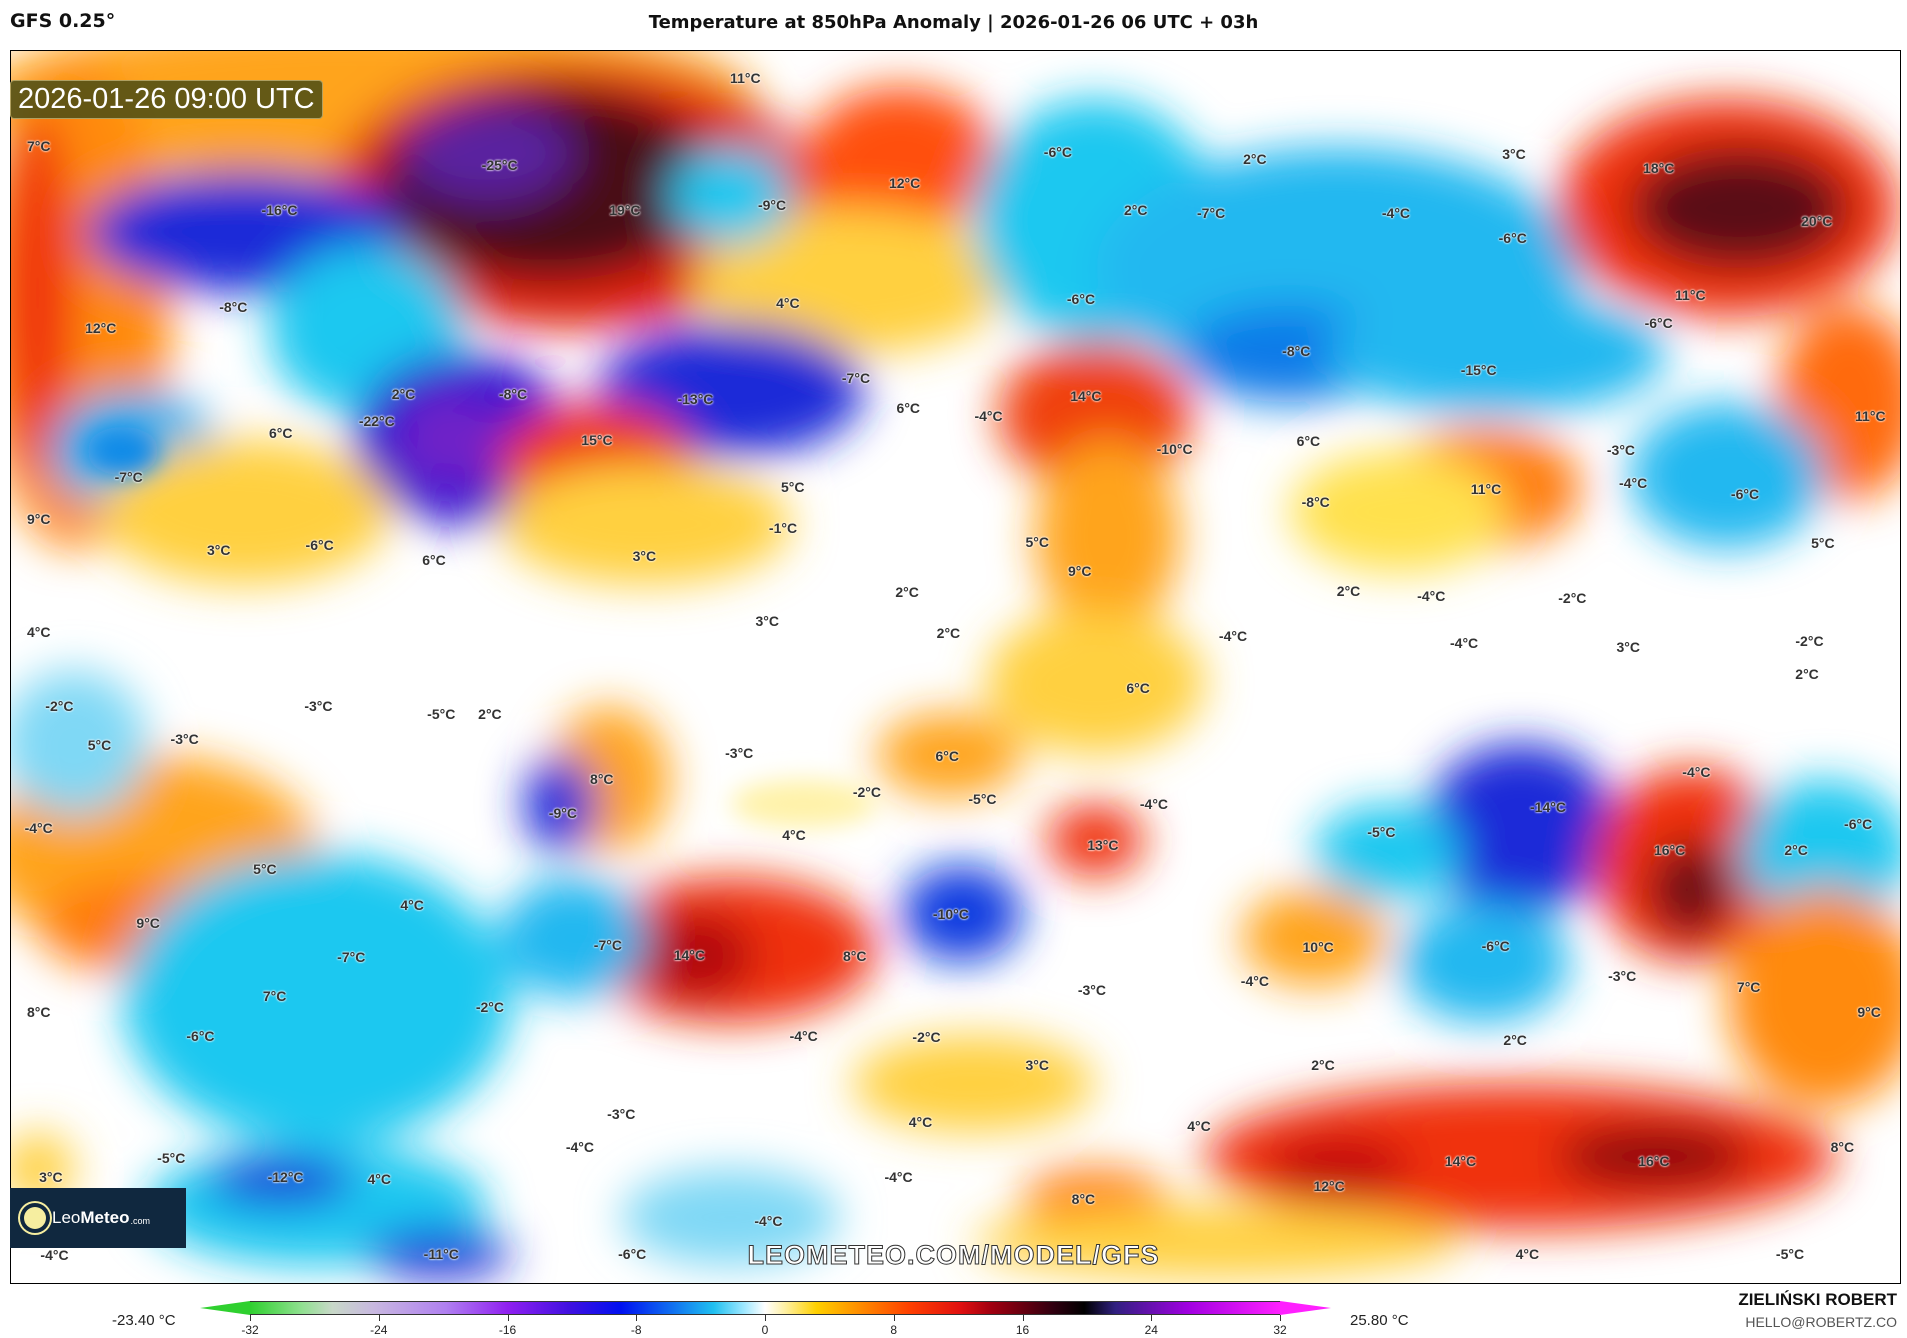 This screenshot has height=1338, width=1907. What do you see at coordinates (1821, 1322) in the screenshot?
I see `author-email: HELLO@ROBERTZ.CO` at bounding box center [1821, 1322].